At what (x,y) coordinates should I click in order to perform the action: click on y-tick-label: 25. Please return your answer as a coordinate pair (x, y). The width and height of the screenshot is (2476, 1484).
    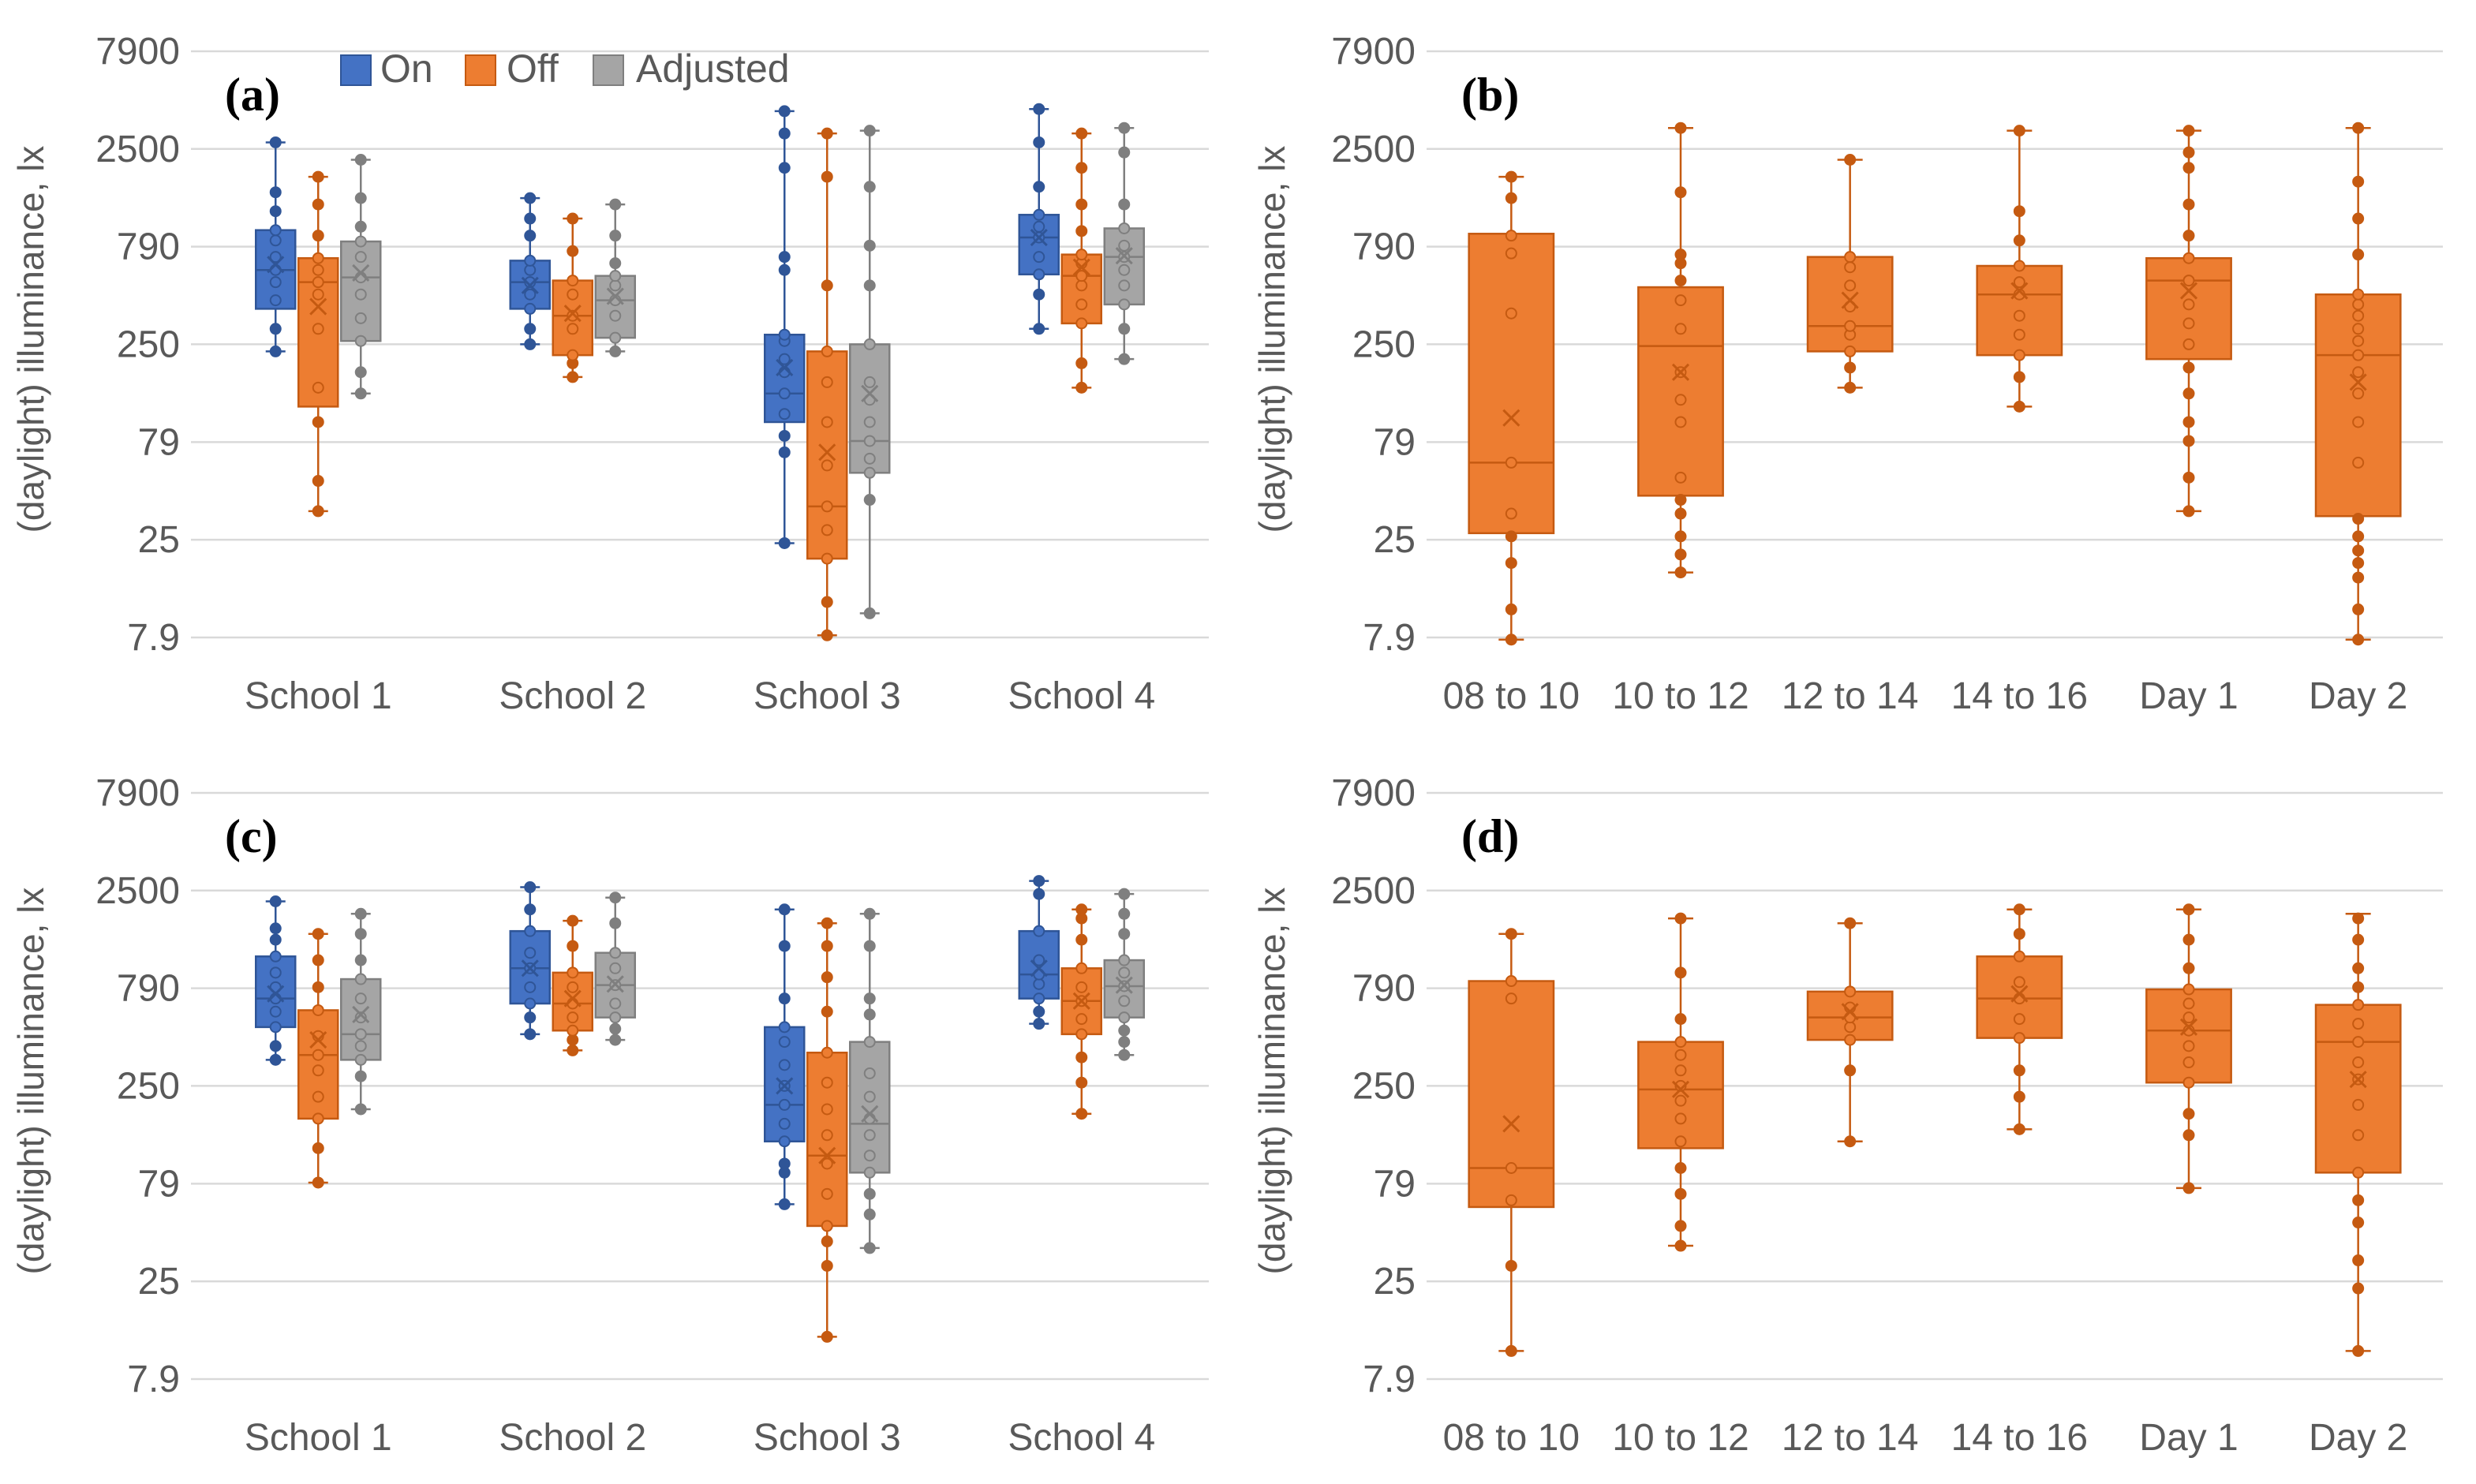
    Looking at the image, I should click on (159, 1282).